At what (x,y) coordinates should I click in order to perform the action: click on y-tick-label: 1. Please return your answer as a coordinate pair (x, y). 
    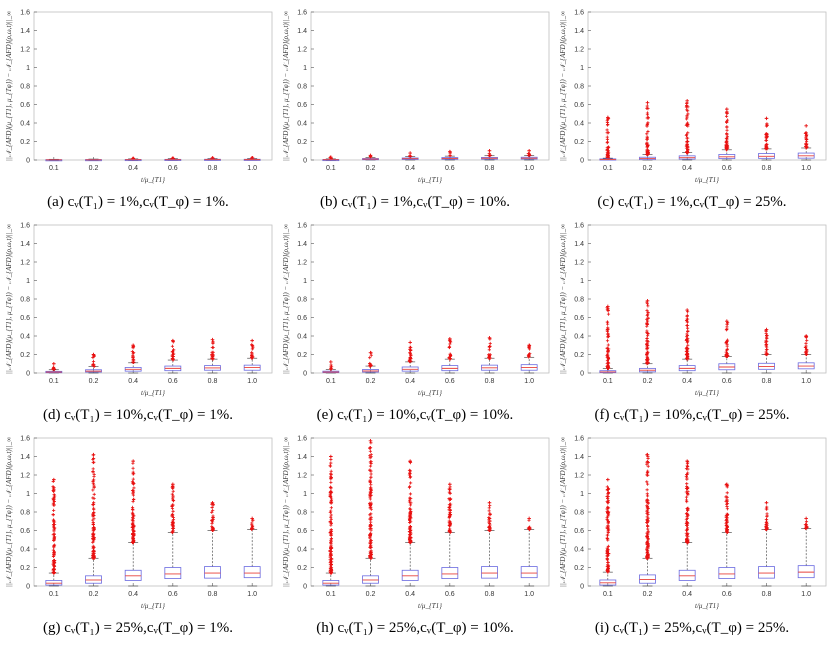
    Looking at the image, I should click on (28, 68).